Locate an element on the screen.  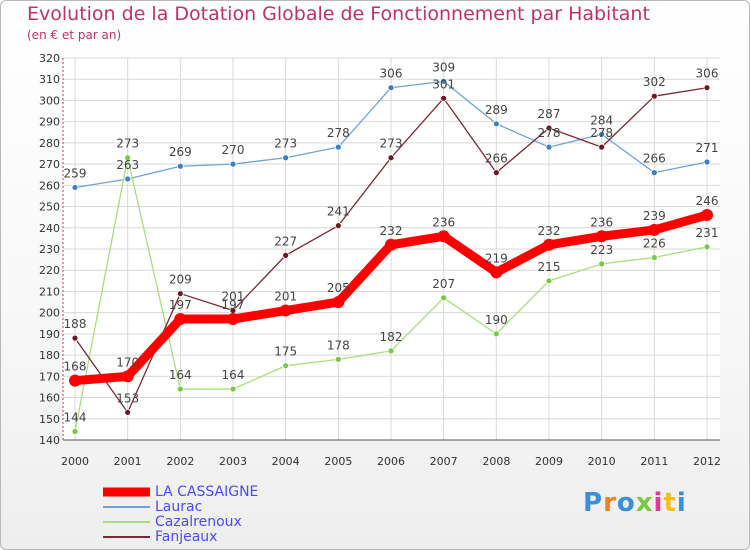
y-tick-label-200: 200 is located at coordinates (49, 313).